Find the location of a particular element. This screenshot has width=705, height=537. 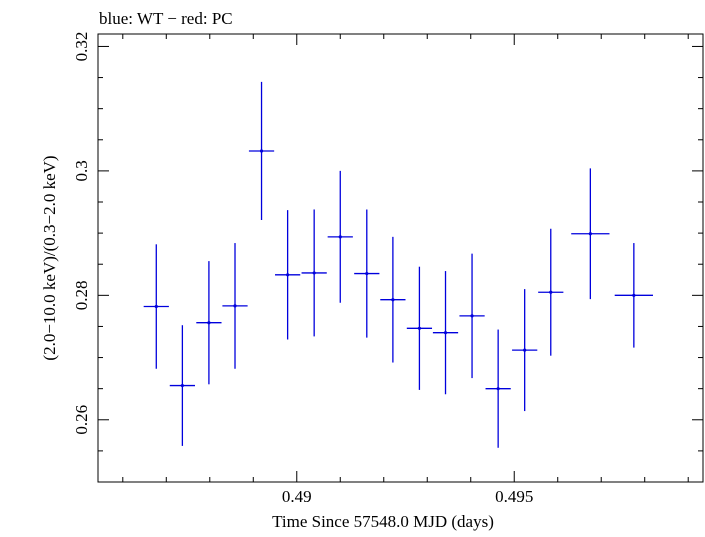

chart-title: blue: WT − red: PC is located at coordinates (166, 18).